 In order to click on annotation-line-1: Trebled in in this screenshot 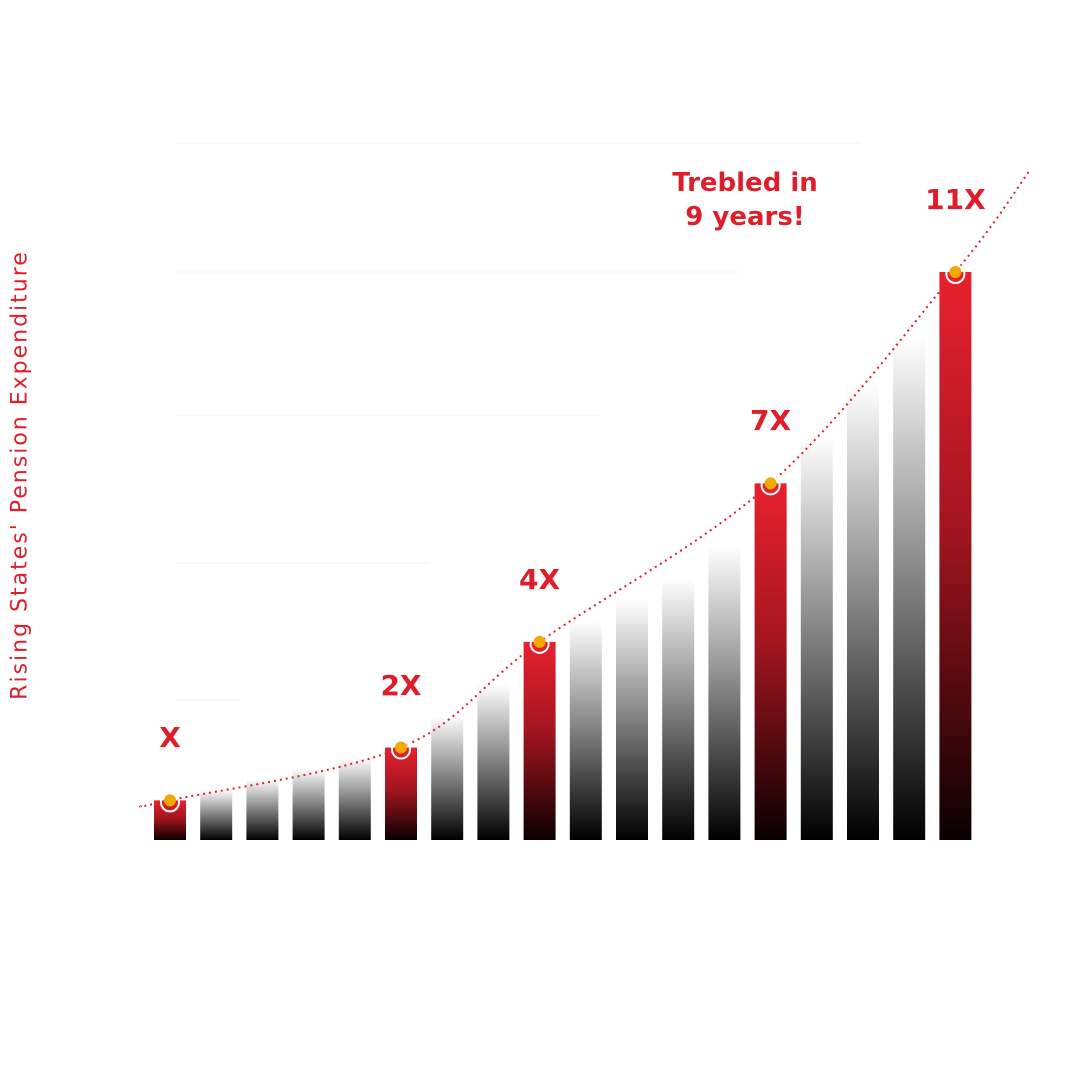, I will do `click(745, 183)`.